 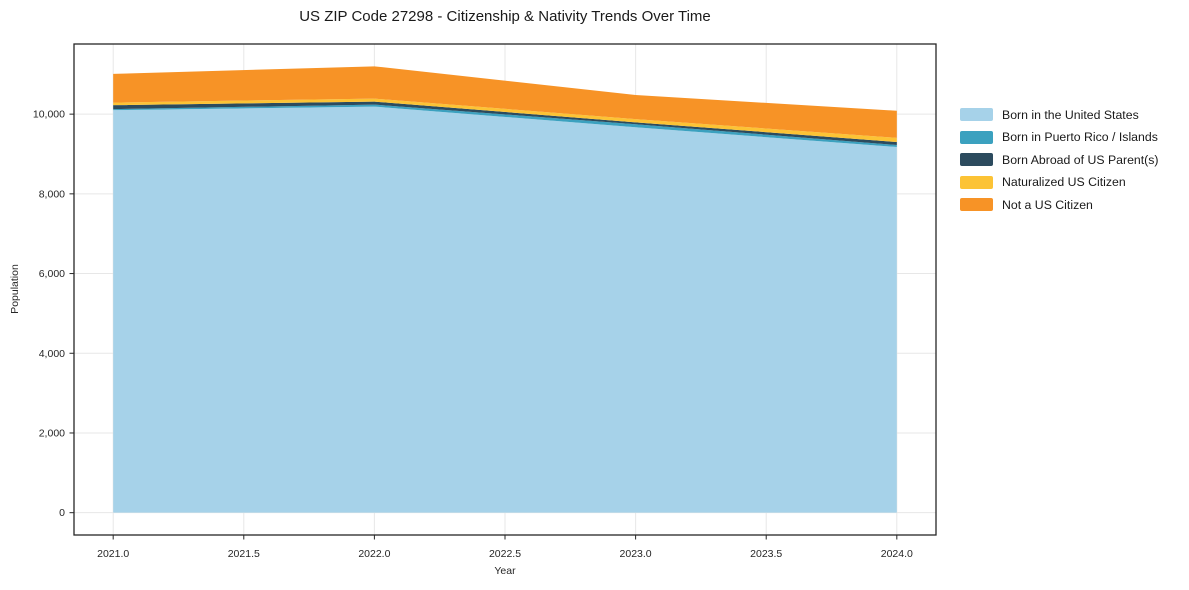 What do you see at coordinates (244, 554) in the screenshot?
I see `x-tick-label: 2021.5` at bounding box center [244, 554].